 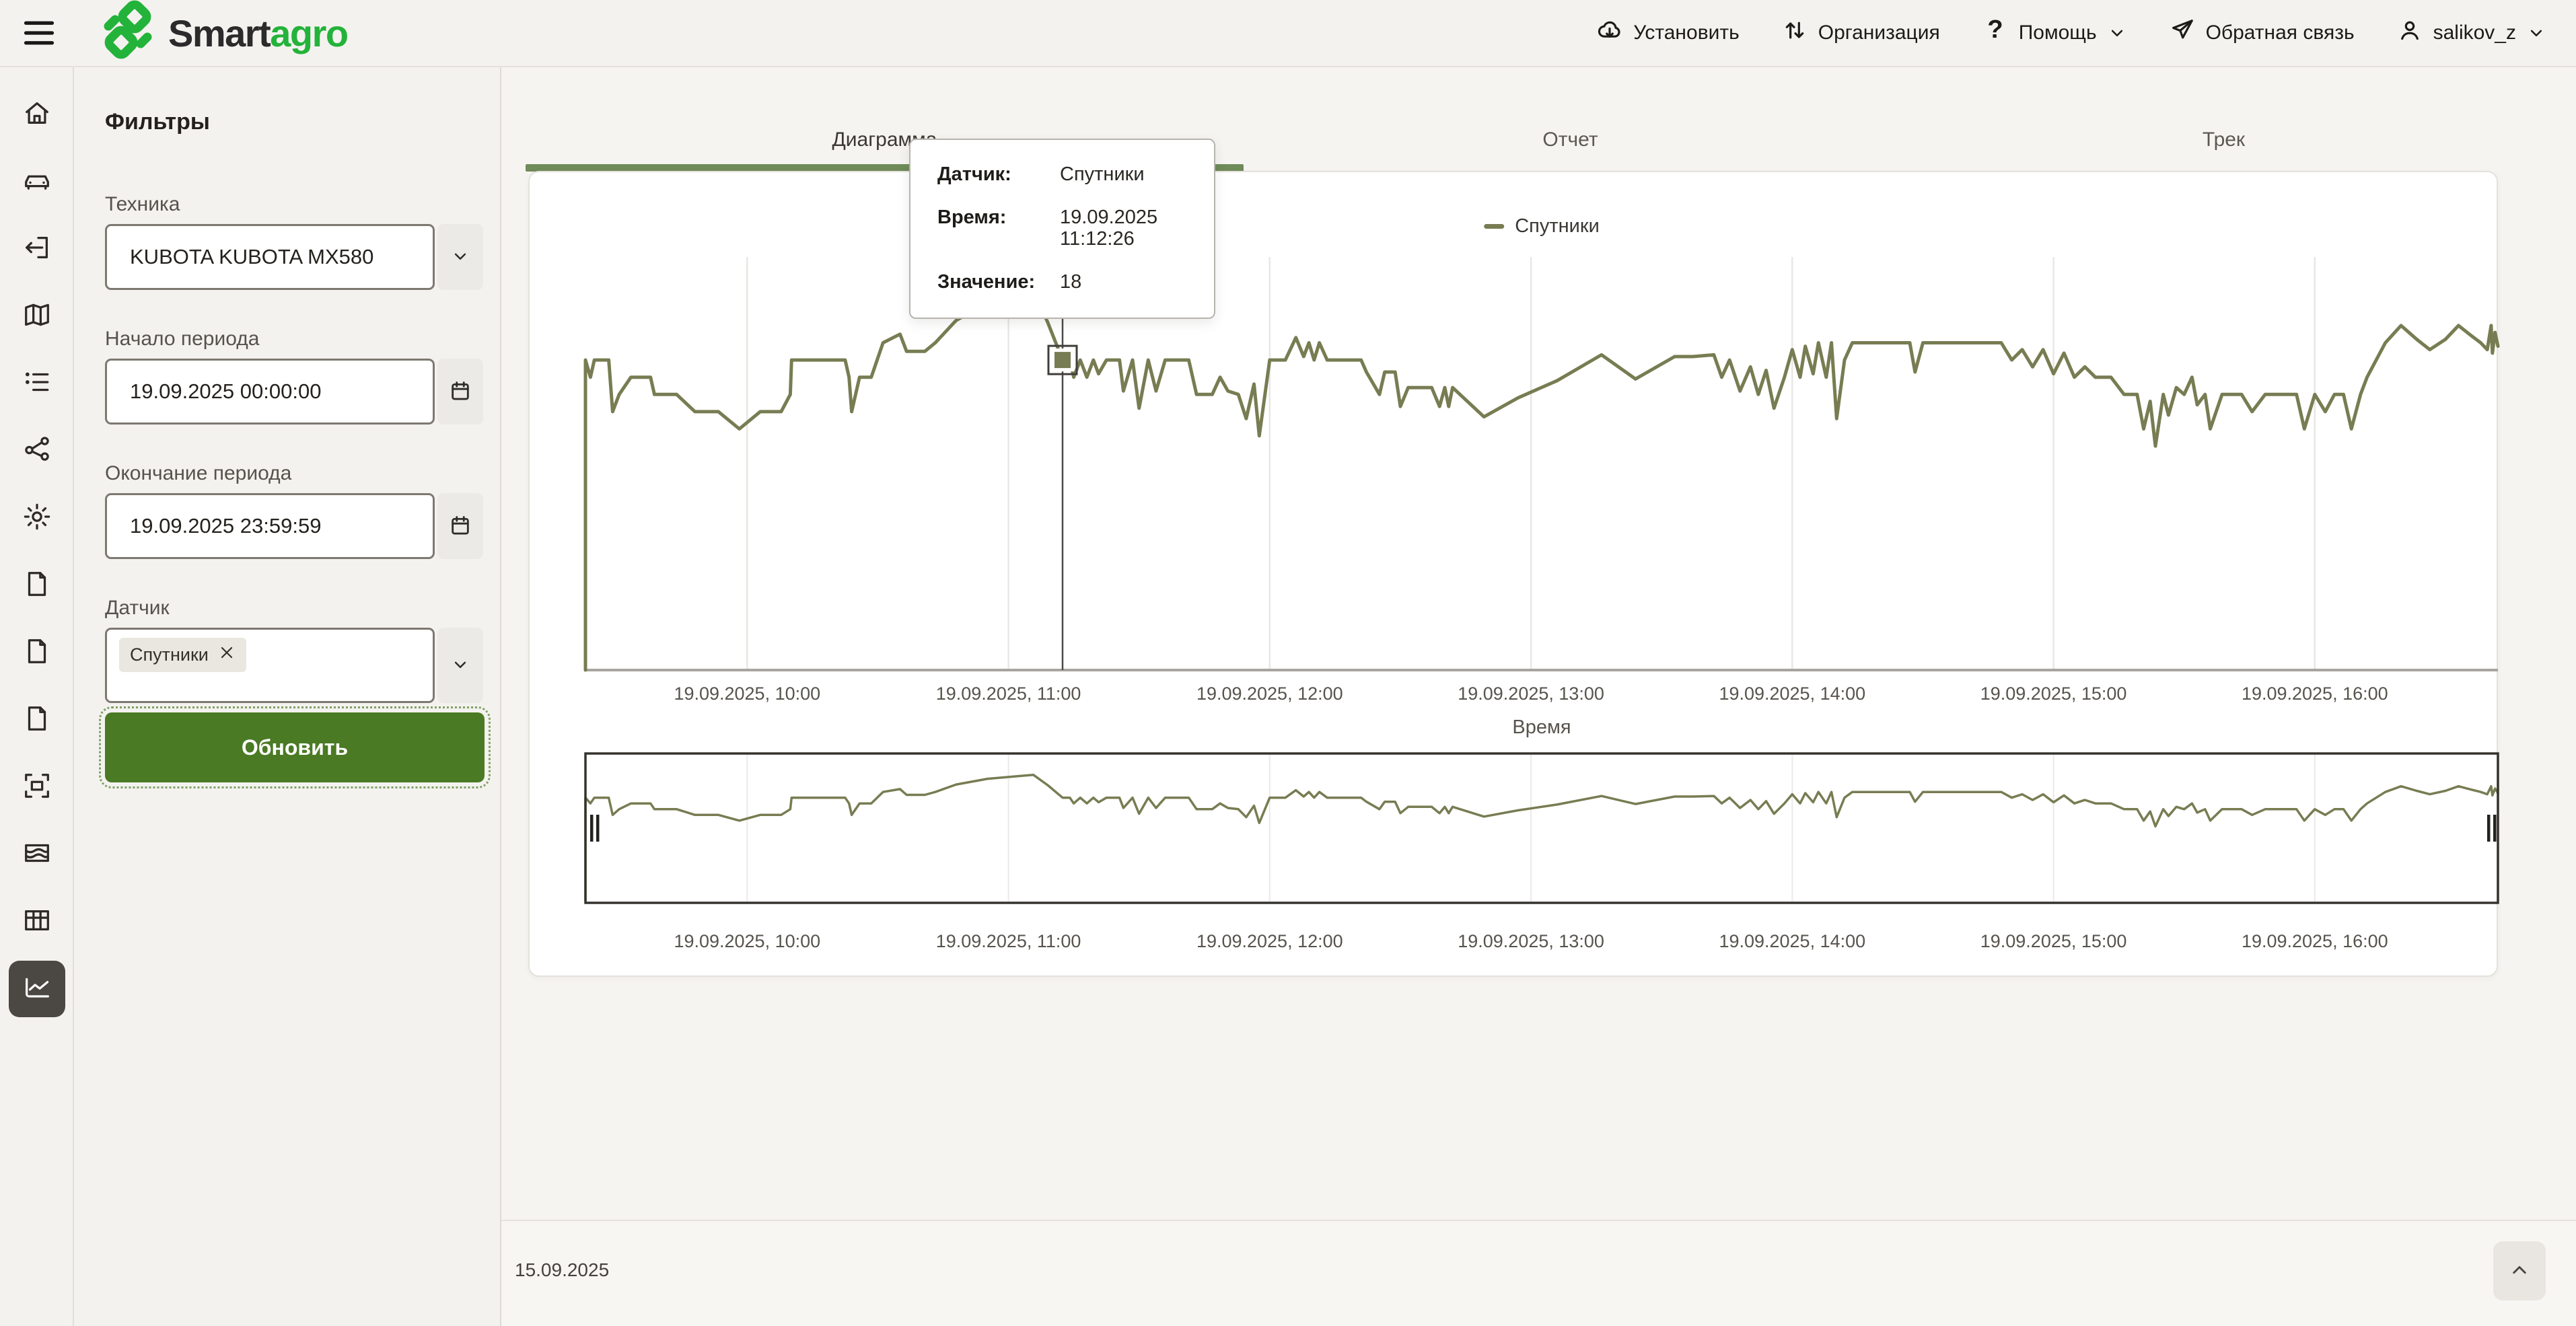 I want to click on chart-legend: Спутники, so click(x=1542, y=226).